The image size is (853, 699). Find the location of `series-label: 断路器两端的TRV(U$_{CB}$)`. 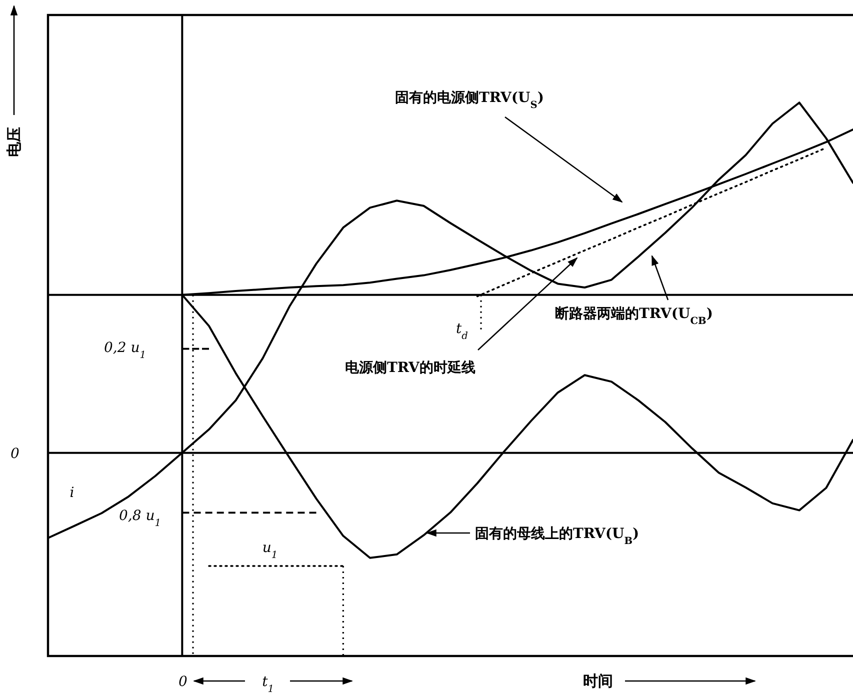

series-label: 断路器两端的TRV(U$_{CB}$) is located at coordinates (634, 316).